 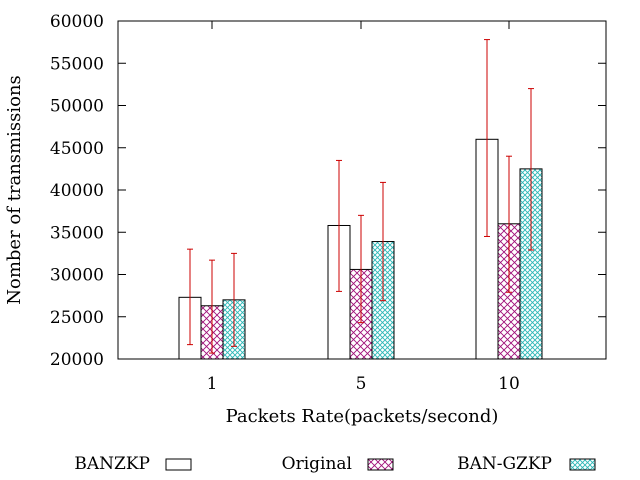 What do you see at coordinates (77, 107) in the screenshot?
I see `y-tick-label: 50000` at bounding box center [77, 107].